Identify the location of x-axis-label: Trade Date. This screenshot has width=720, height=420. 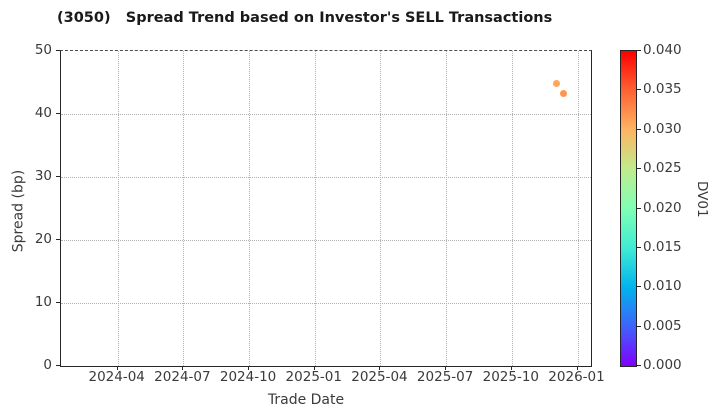
(306, 400).